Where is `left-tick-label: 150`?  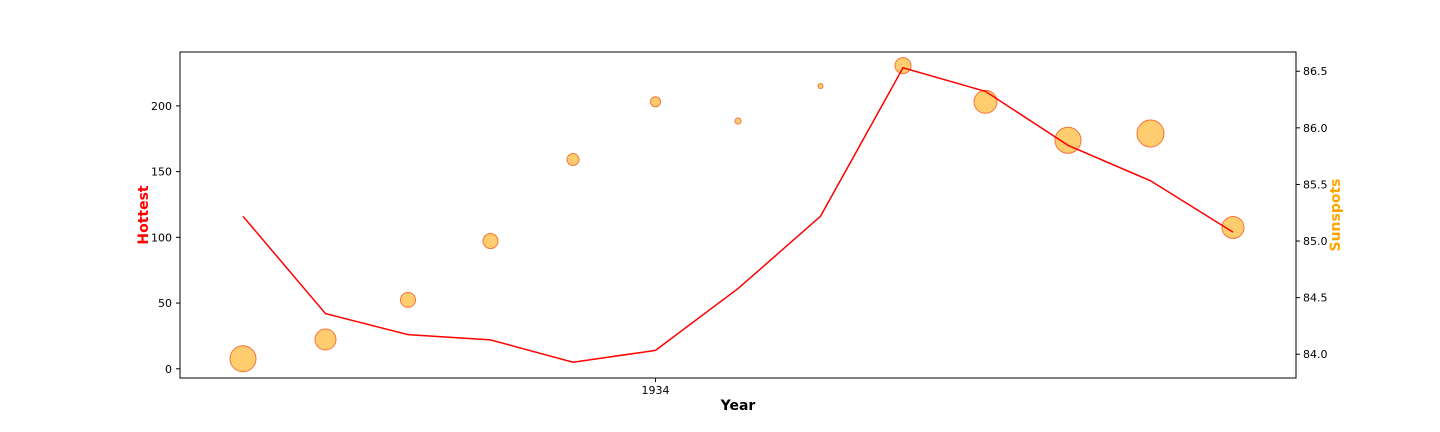
left-tick-label: 150 is located at coordinates (161, 172).